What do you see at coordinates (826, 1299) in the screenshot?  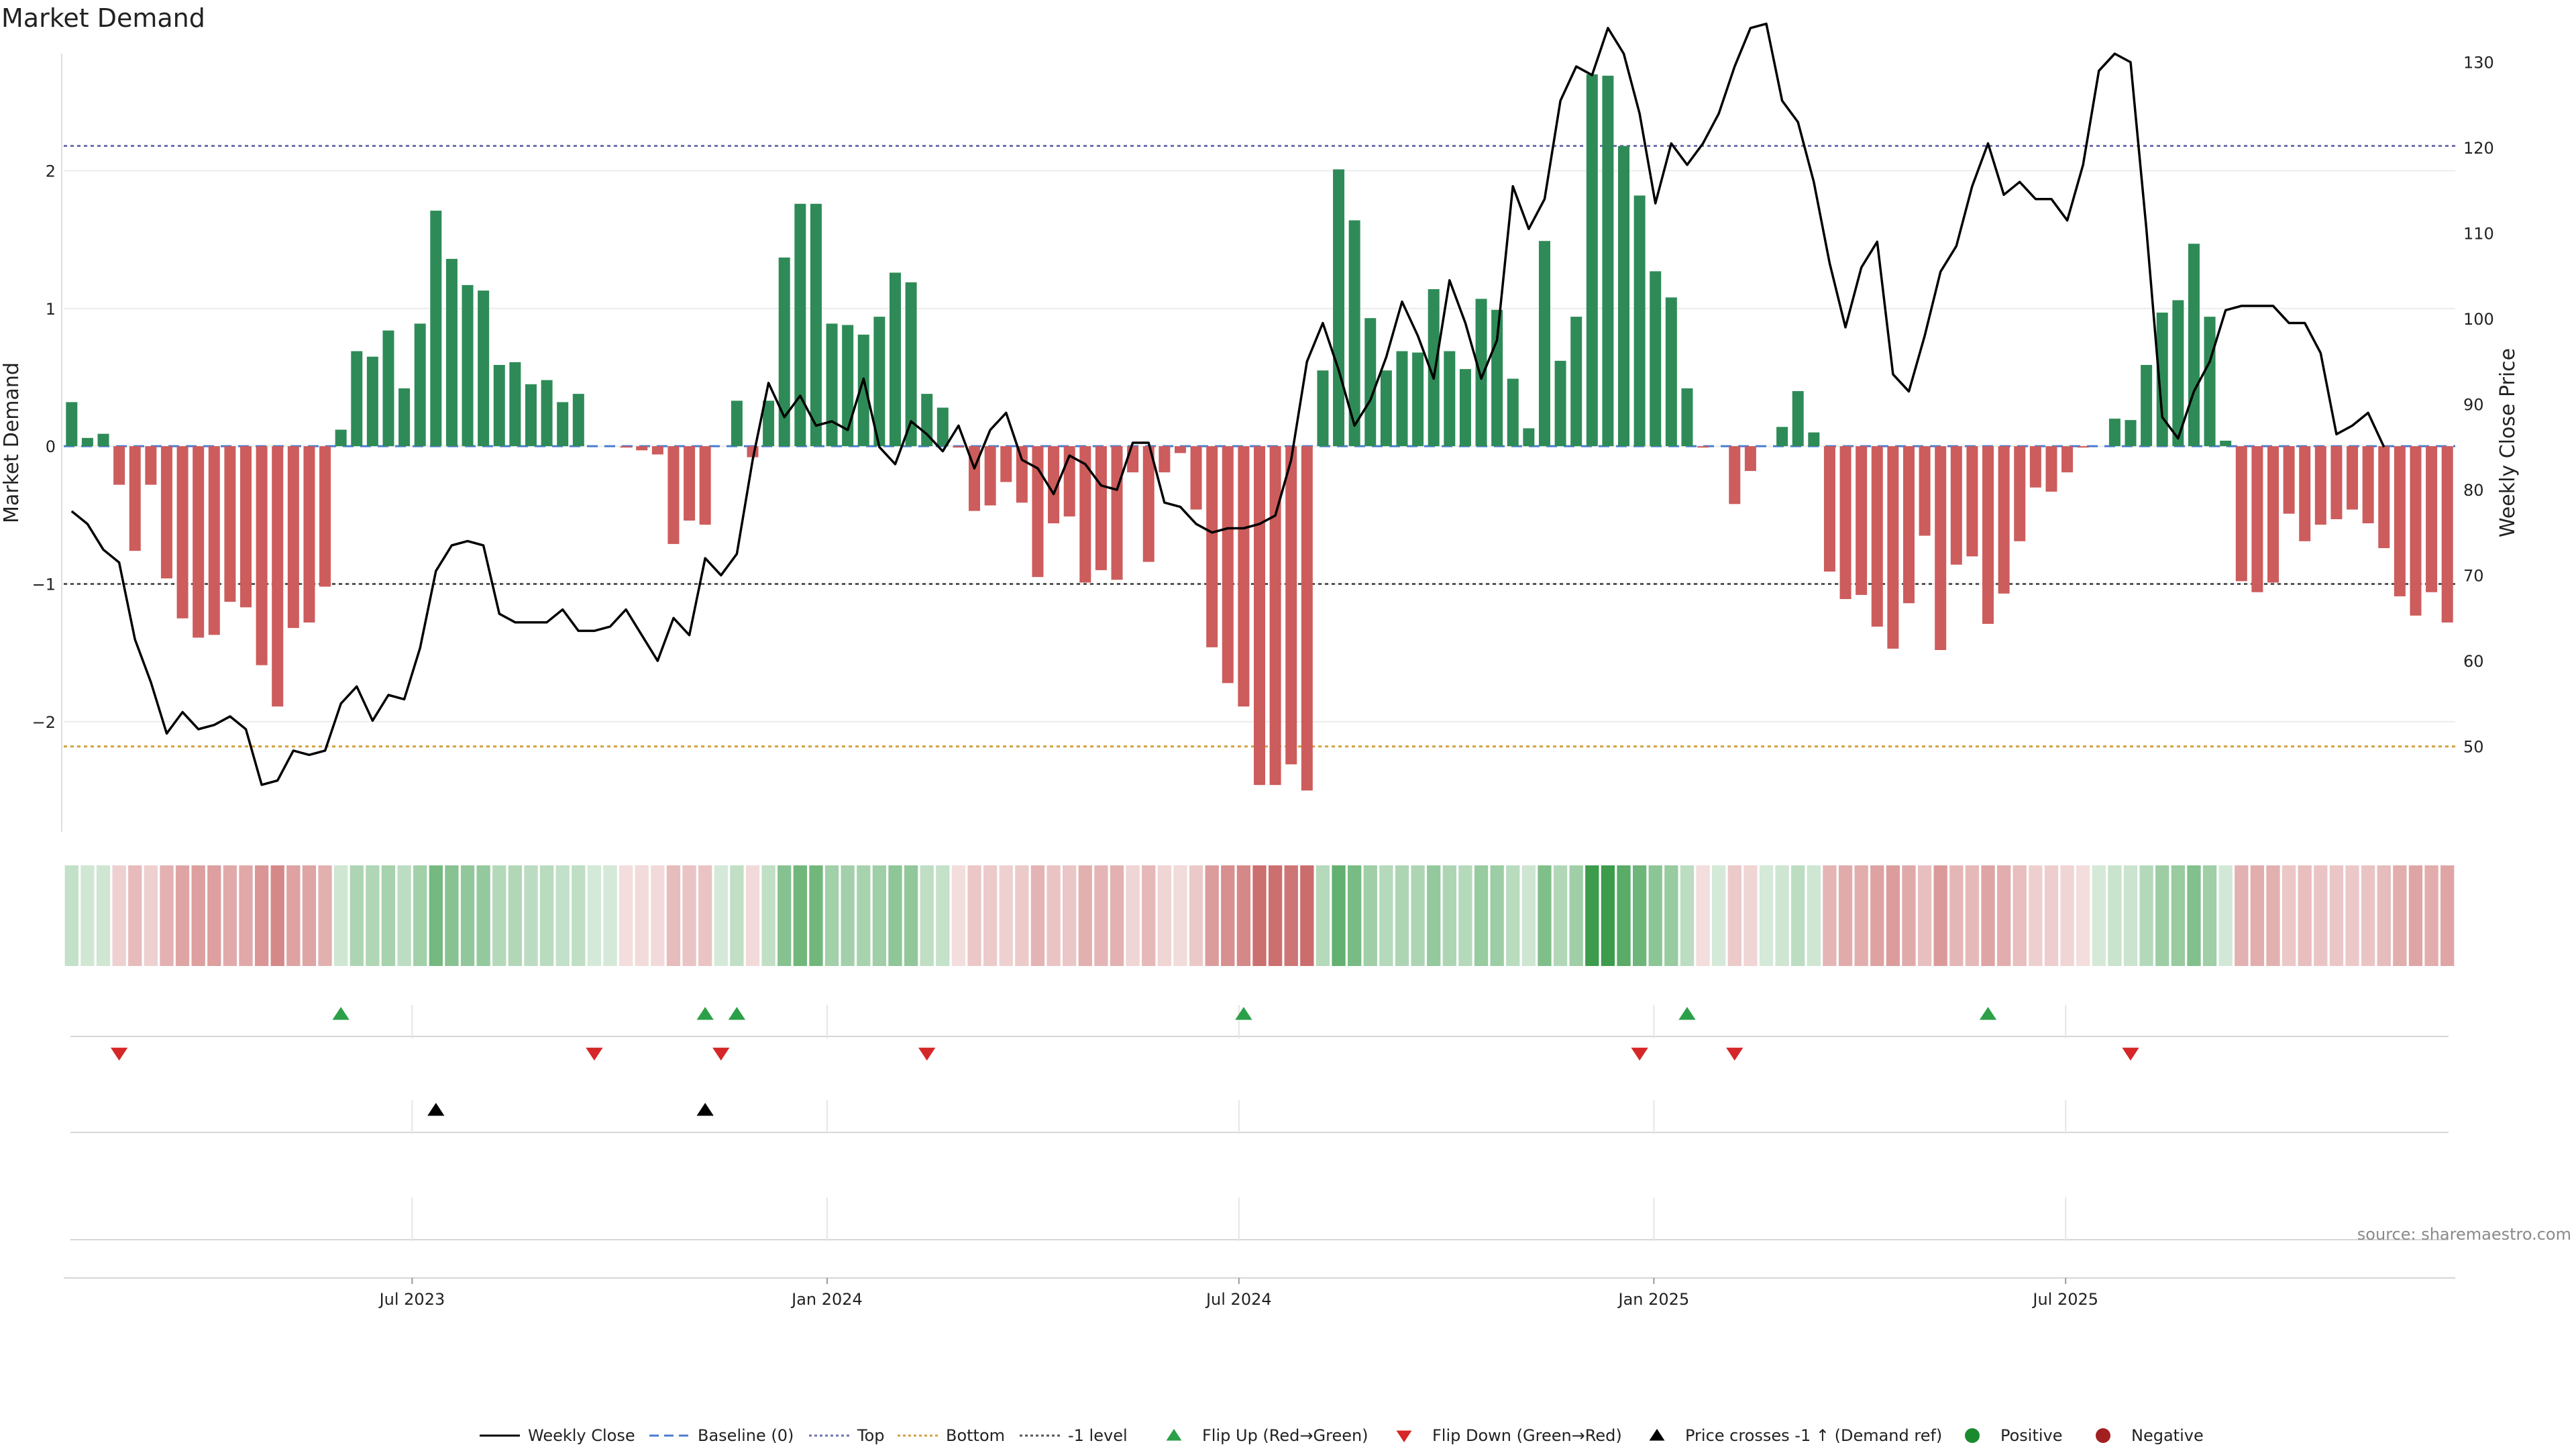 I see `x-tick-label: Jan 2024` at bounding box center [826, 1299].